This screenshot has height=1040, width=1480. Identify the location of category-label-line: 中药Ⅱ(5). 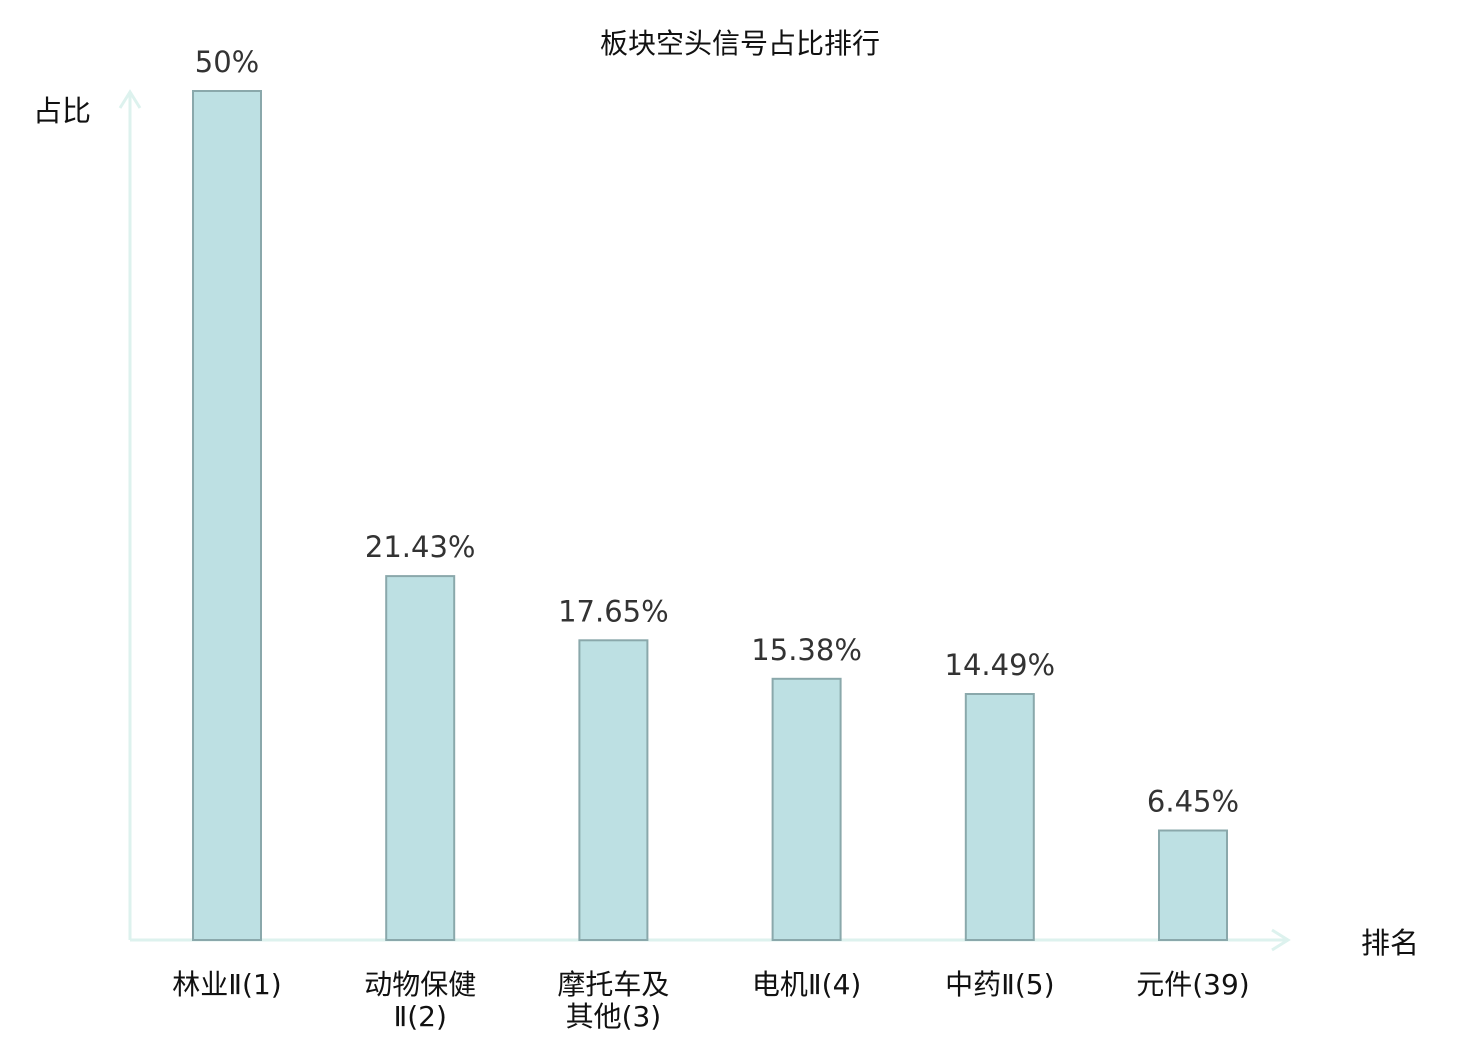
(999, 984).